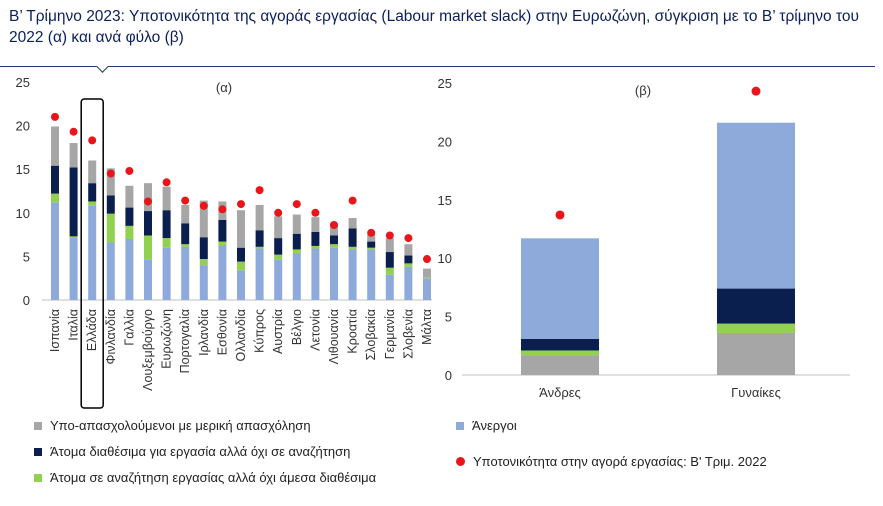 Image resolution: width=883 pixels, height=506 pixels. I want to click on a-category-label: Ολλανδία, so click(241, 335).